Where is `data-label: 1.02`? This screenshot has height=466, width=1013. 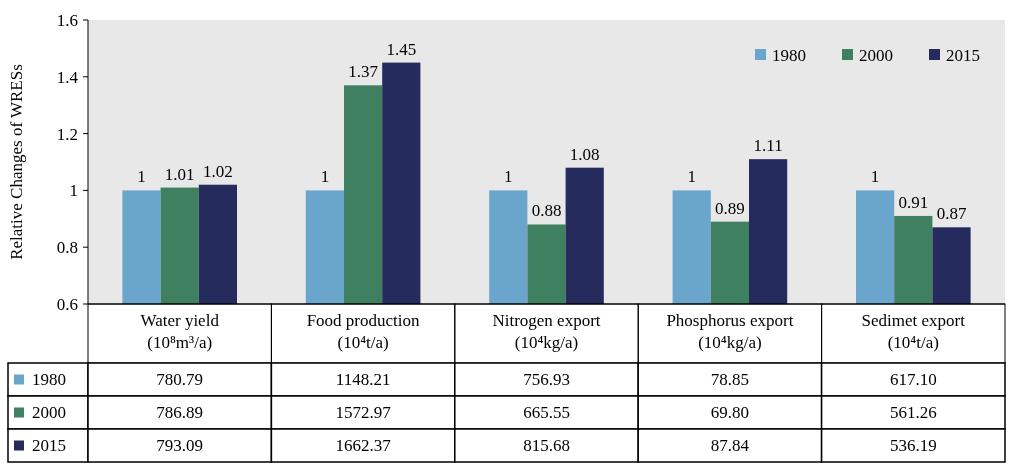 data-label: 1.02 is located at coordinates (218, 171).